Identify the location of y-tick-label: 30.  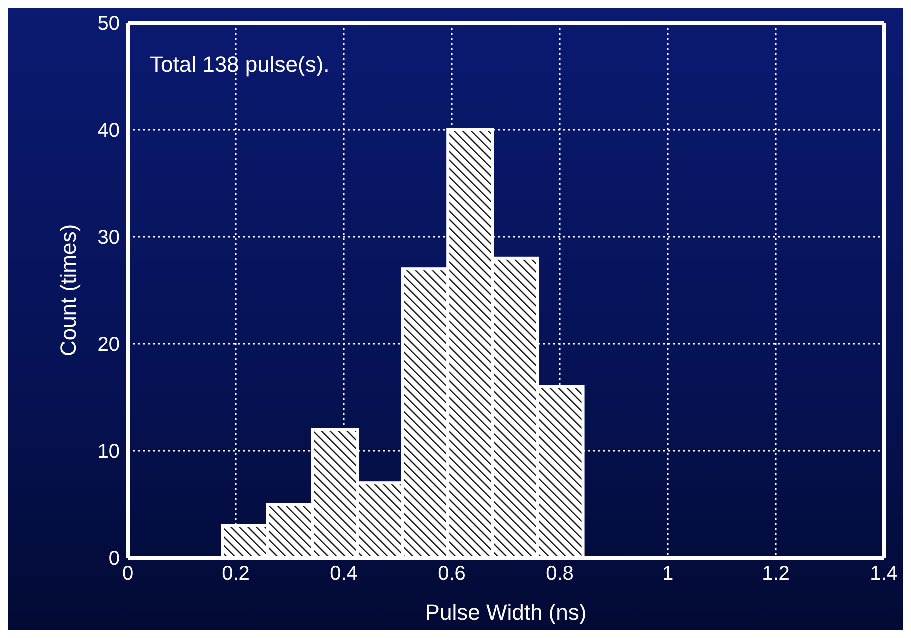
(109, 238).